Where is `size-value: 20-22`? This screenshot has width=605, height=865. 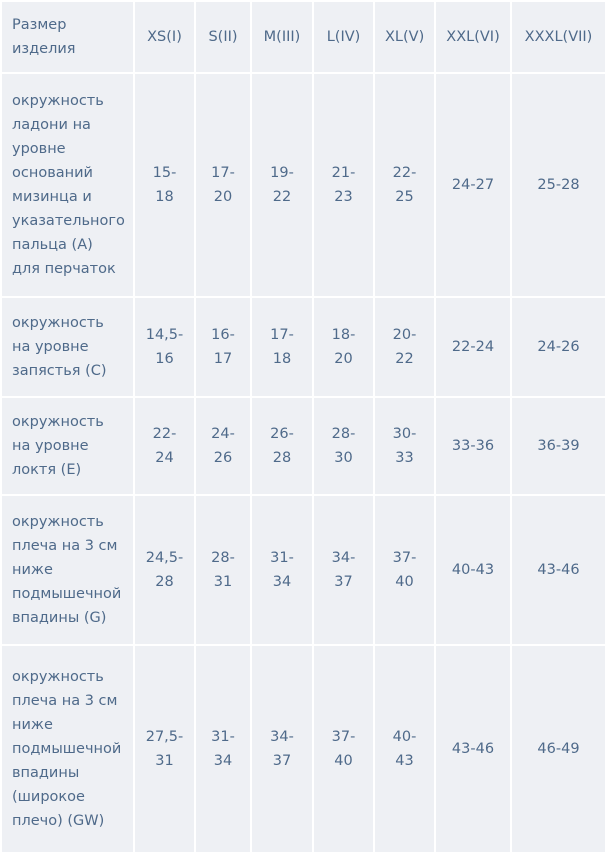 size-value: 20-22 is located at coordinates (404, 347).